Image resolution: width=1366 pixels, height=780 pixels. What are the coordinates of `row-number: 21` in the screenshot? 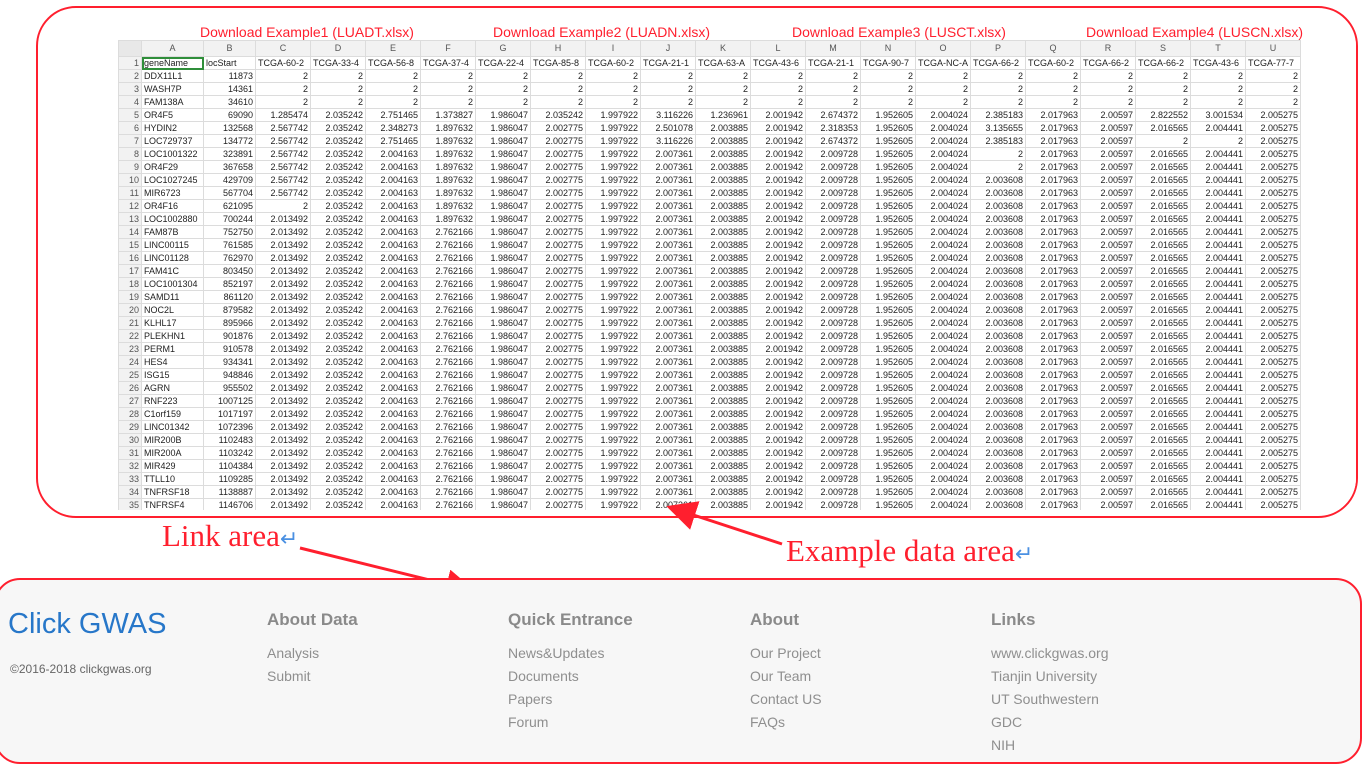 It's located at (130, 323).